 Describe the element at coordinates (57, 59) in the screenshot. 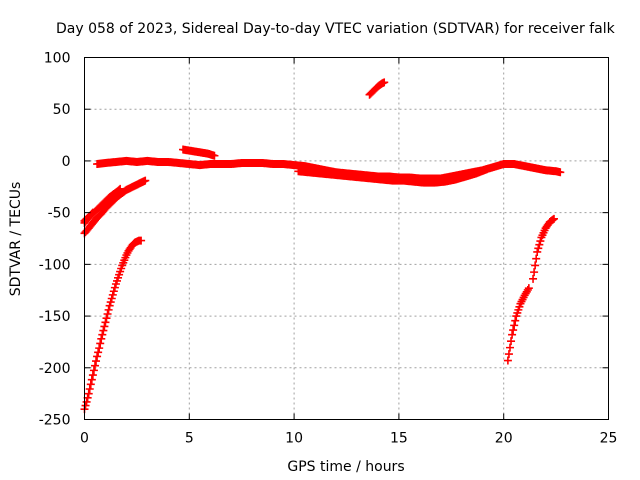

I see `y-tick-label: 100` at that location.